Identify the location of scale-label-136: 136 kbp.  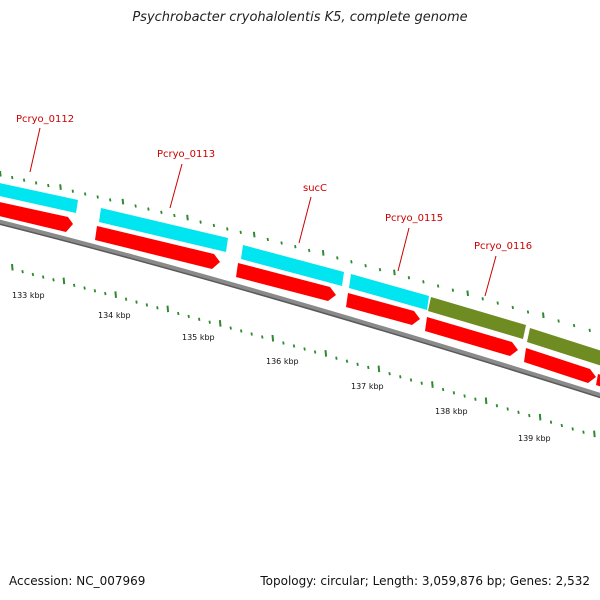
(282, 361).